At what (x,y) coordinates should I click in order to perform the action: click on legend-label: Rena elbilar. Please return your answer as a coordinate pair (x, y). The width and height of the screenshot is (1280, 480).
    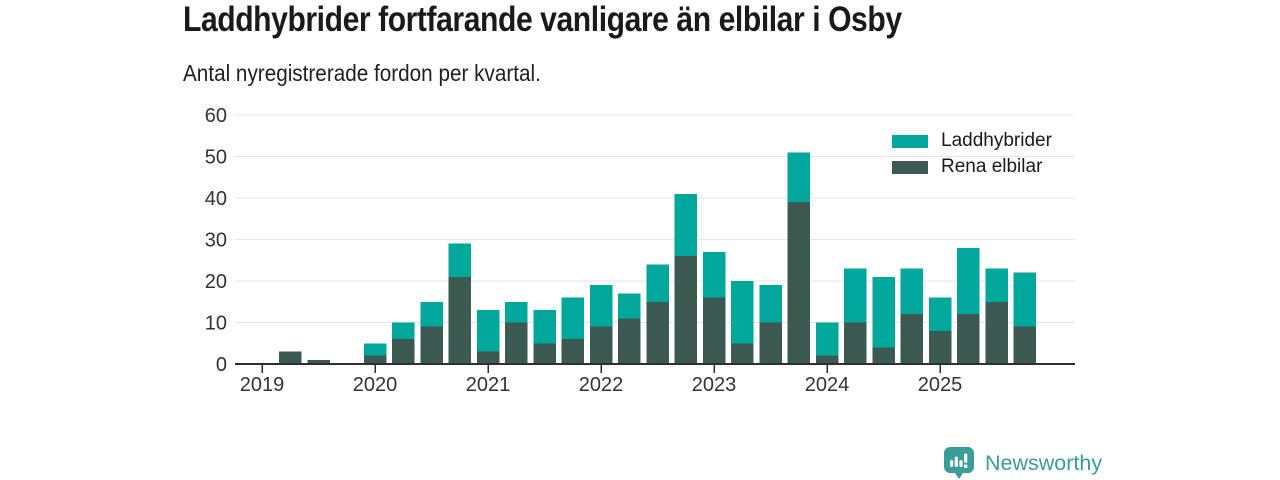
    Looking at the image, I should click on (992, 166).